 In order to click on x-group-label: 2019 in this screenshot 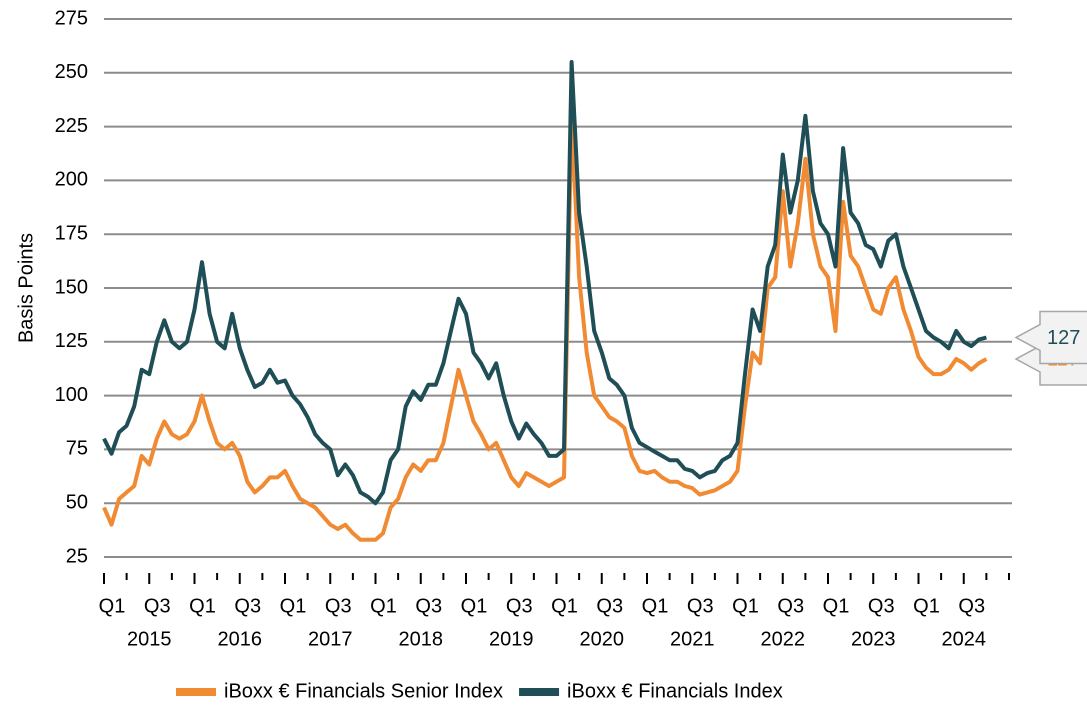, I will do `click(511, 639)`.